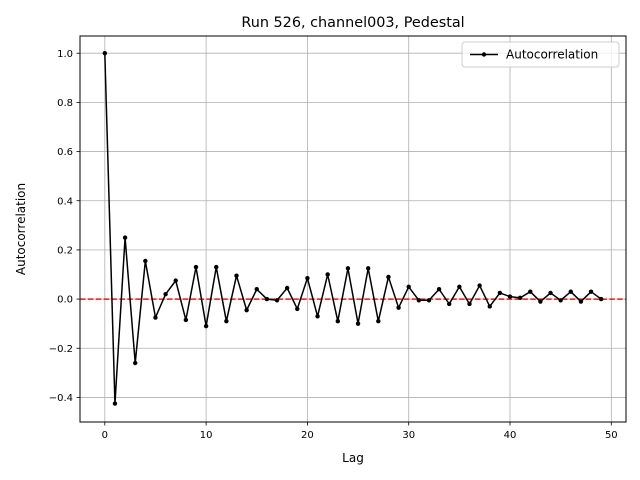 This screenshot has width=640, height=480. I want to click on x-tick-label: 10, so click(206, 435).